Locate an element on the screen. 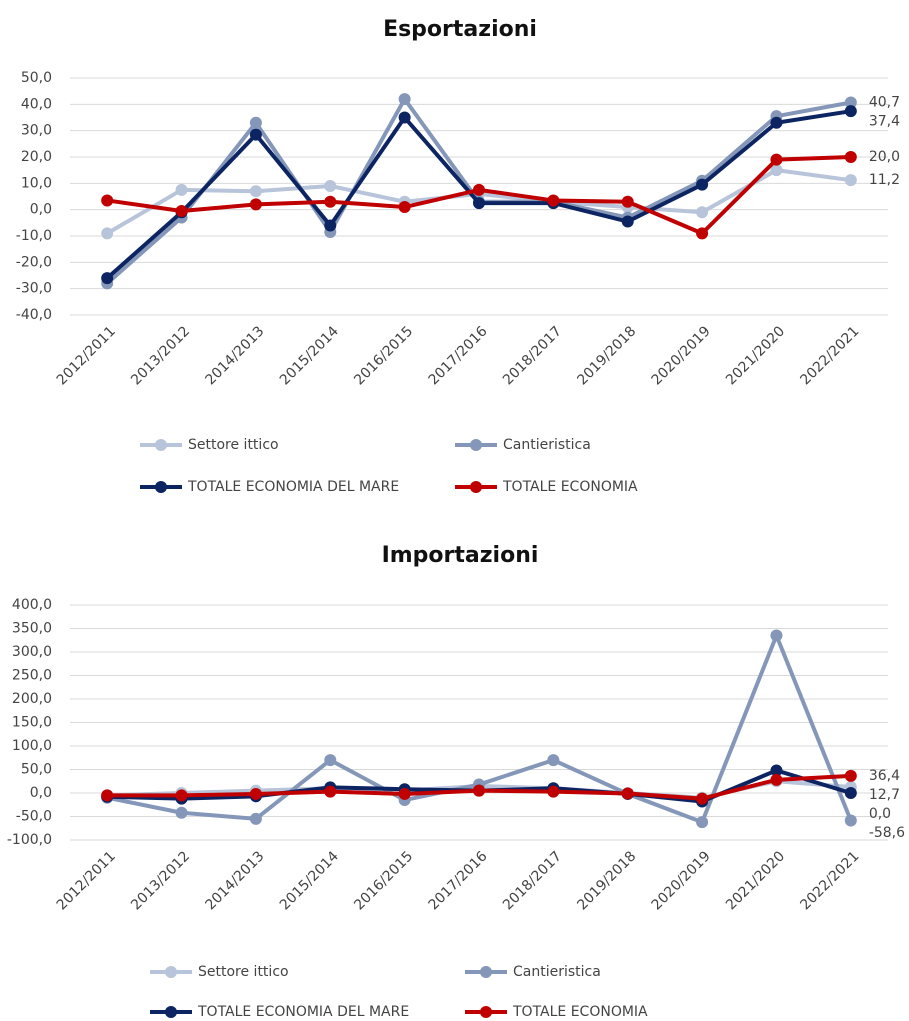 The image size is (909, 1021). x-tick-label: 2012/2011 is located at coordinates (86, 880).